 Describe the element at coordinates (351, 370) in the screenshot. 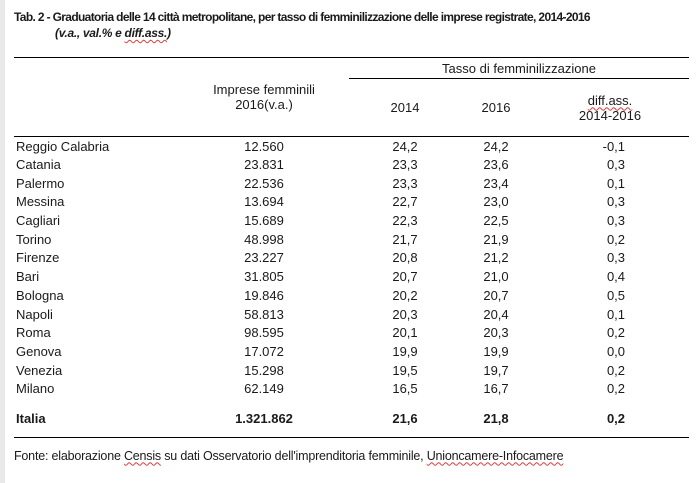

I see `table-row: Venezia 15.298 19,5 19,7 0,2` at that location.